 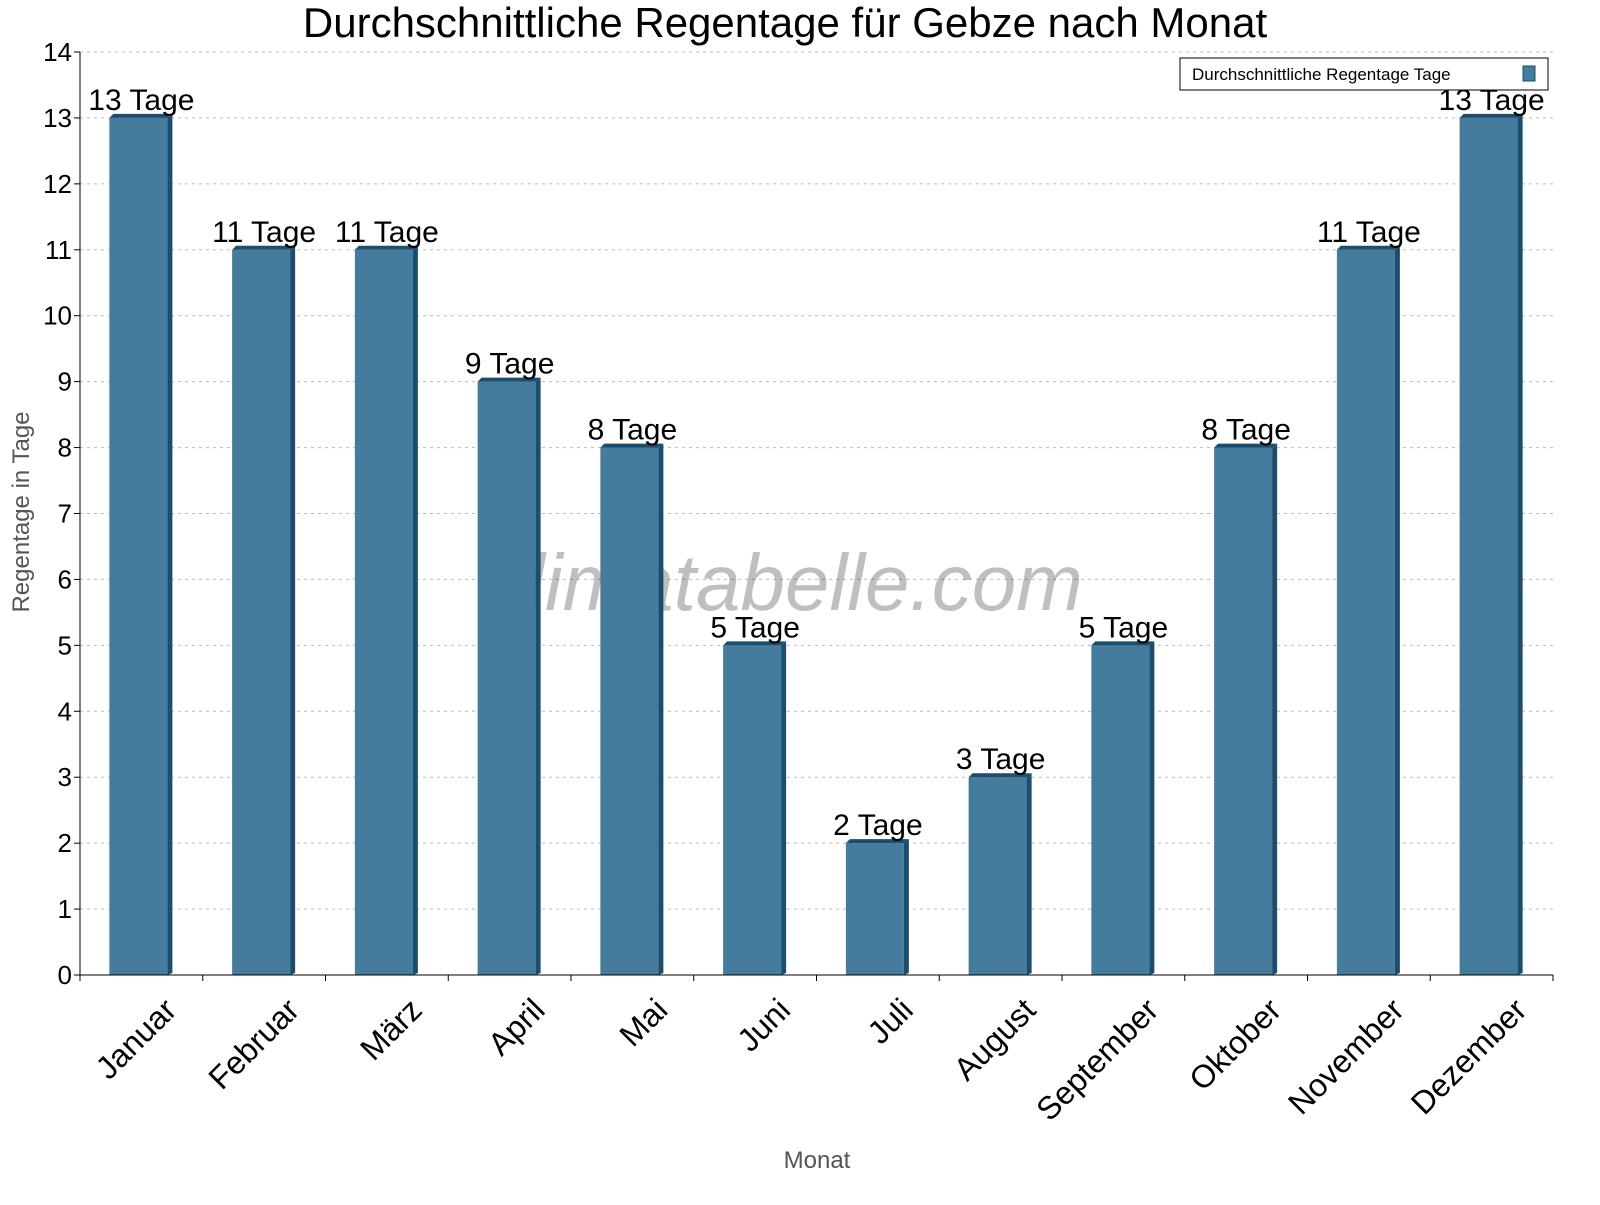 I want to click on x-tick-label: Februar, so click(x=253, y=1043).